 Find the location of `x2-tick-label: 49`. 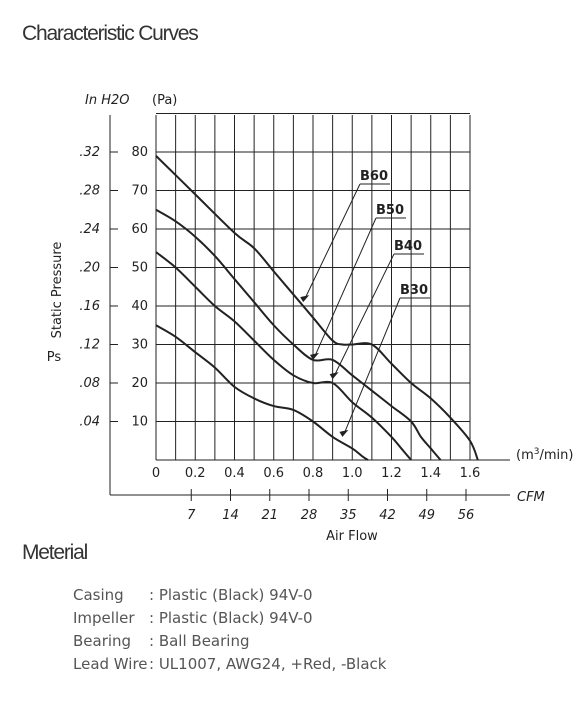

x2-tick-label: 49 is located at coordinates (426, 515).